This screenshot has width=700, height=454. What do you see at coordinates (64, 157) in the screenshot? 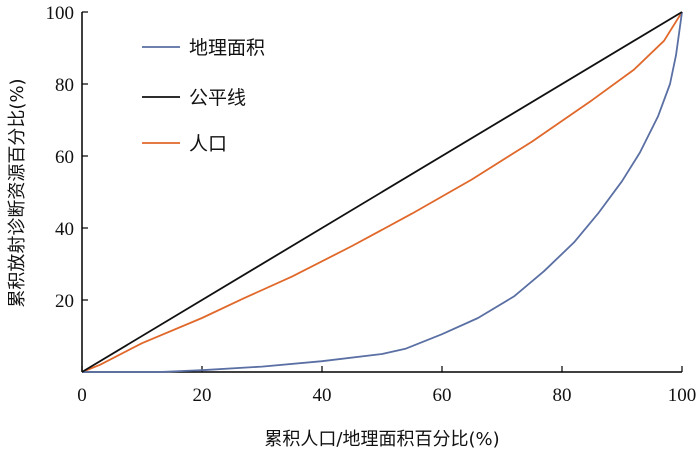
I see `y-tick-label: 60` at bounding box center [64, 157].